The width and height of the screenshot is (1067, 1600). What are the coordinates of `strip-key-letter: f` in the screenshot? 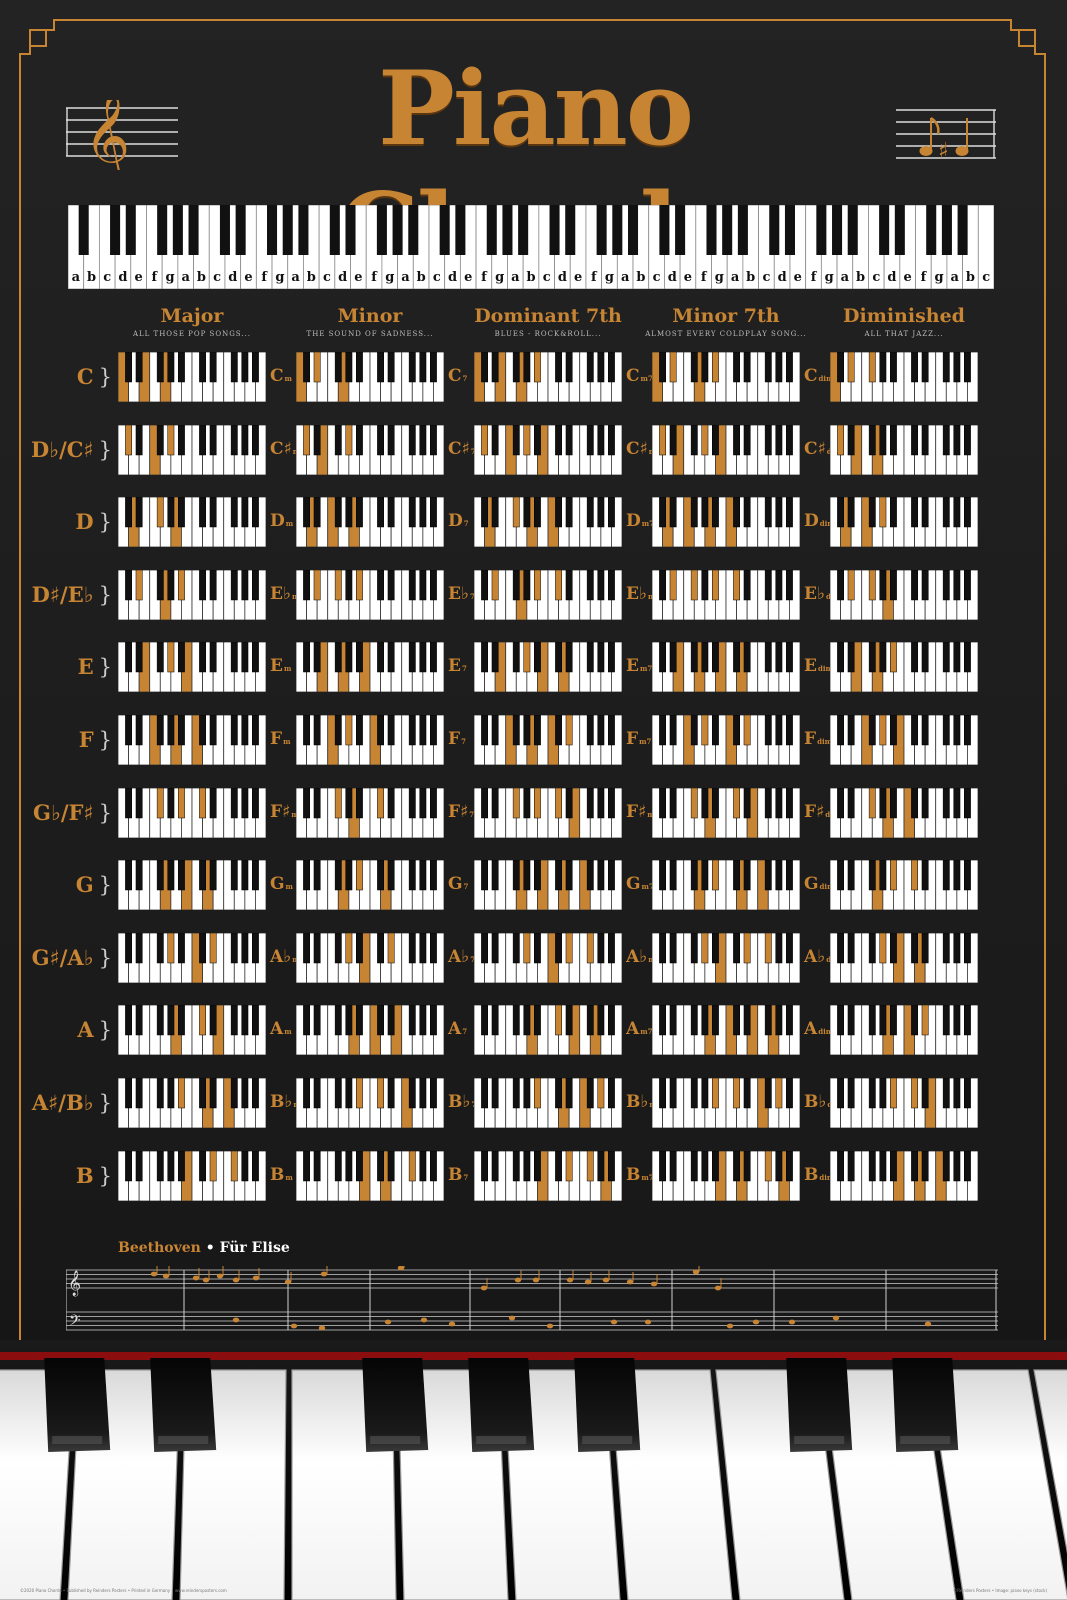 It's located at (594, 277).